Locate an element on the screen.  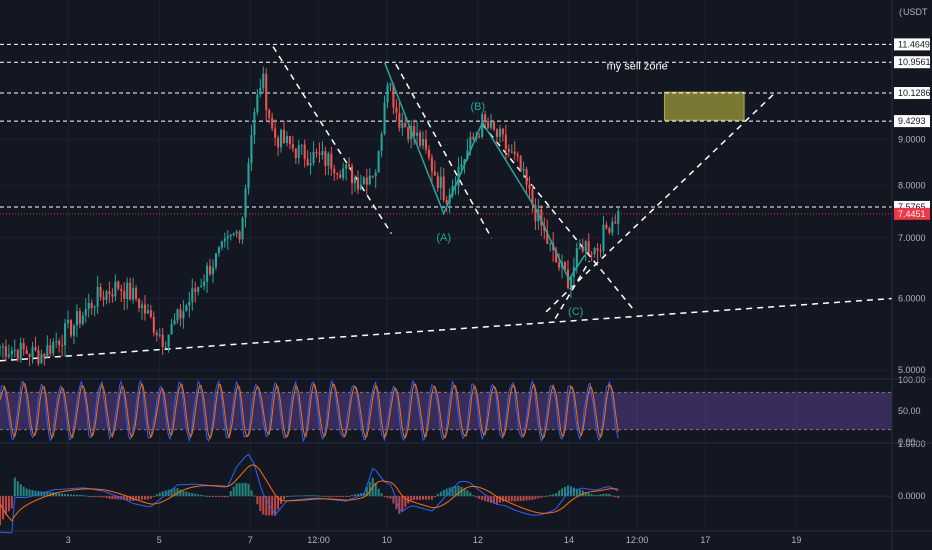
macd-line is located at coordinates (309, 493).